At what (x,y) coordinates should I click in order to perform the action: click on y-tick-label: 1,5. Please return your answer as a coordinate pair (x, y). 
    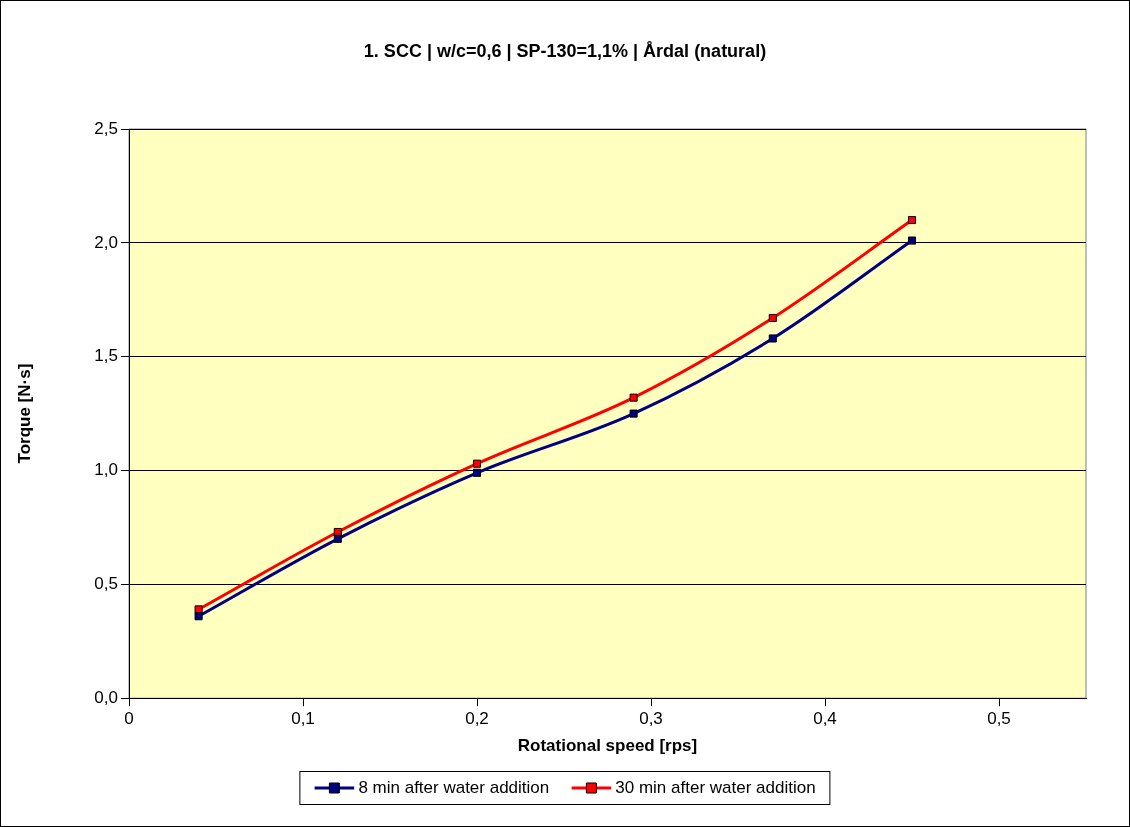
    Looking at the image, I should click on (106, 356).